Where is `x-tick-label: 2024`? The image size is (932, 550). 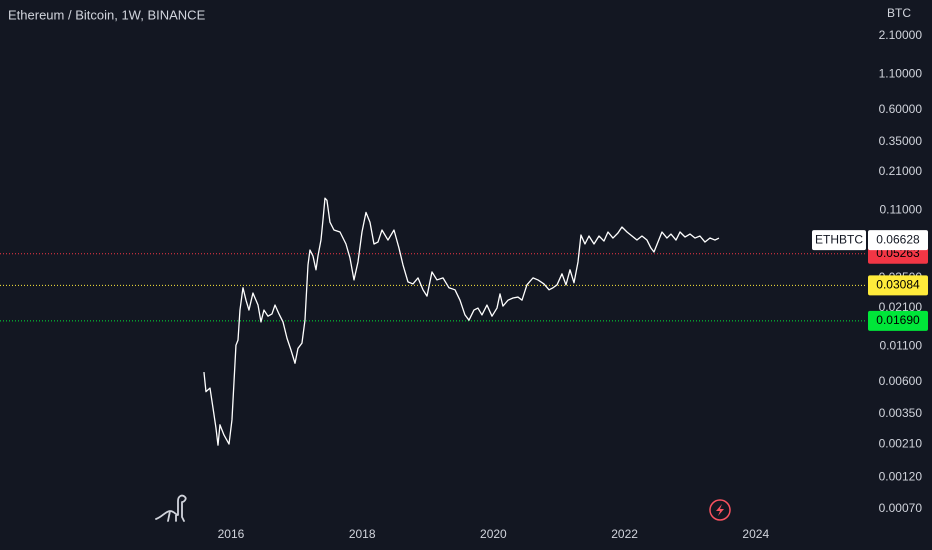
x-tick-label: 2024 is located at coordinates (755, 534).